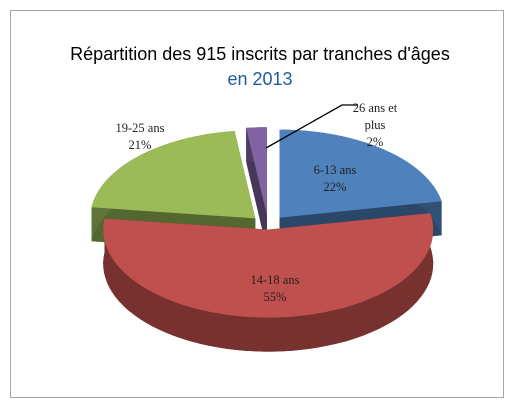 The height and width of the screenshot is (410, 516). Describe the element at coordinates (140, 145) in the screenshot. I see `value-label: 21%` at that location.